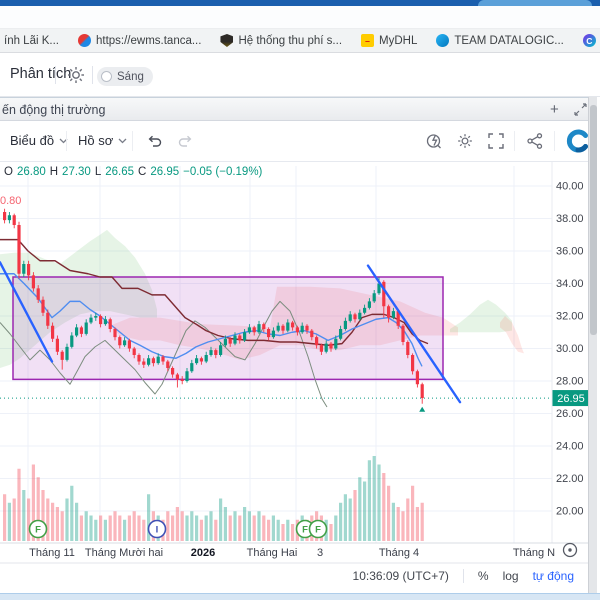 This screenshot has height=600, width=600. I want to click on undo-icon, so click(155, 141).